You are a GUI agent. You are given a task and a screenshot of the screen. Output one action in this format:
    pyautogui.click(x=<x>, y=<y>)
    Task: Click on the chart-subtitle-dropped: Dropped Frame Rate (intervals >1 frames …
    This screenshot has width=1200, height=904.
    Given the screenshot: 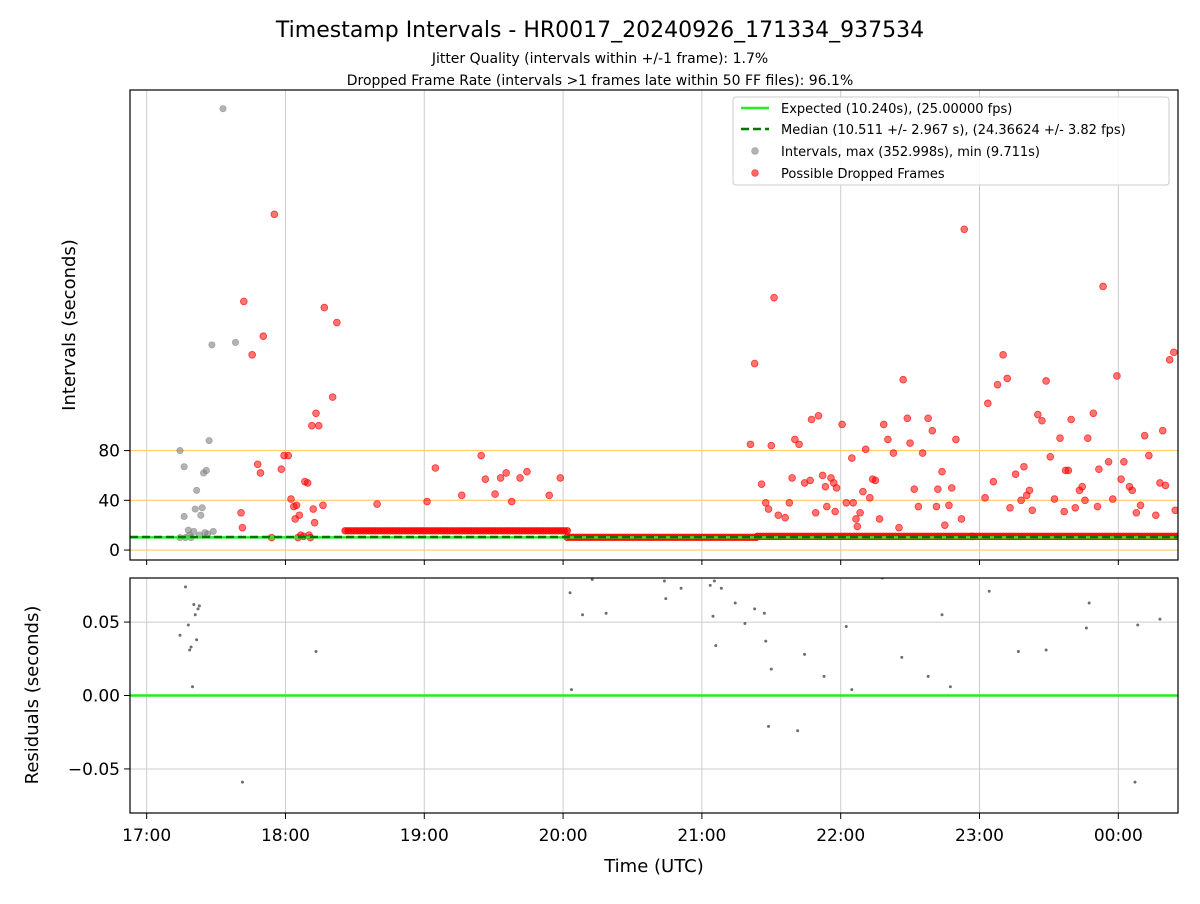 What is the action you would take?
    pyautogui.click(x=600, y=81)
    